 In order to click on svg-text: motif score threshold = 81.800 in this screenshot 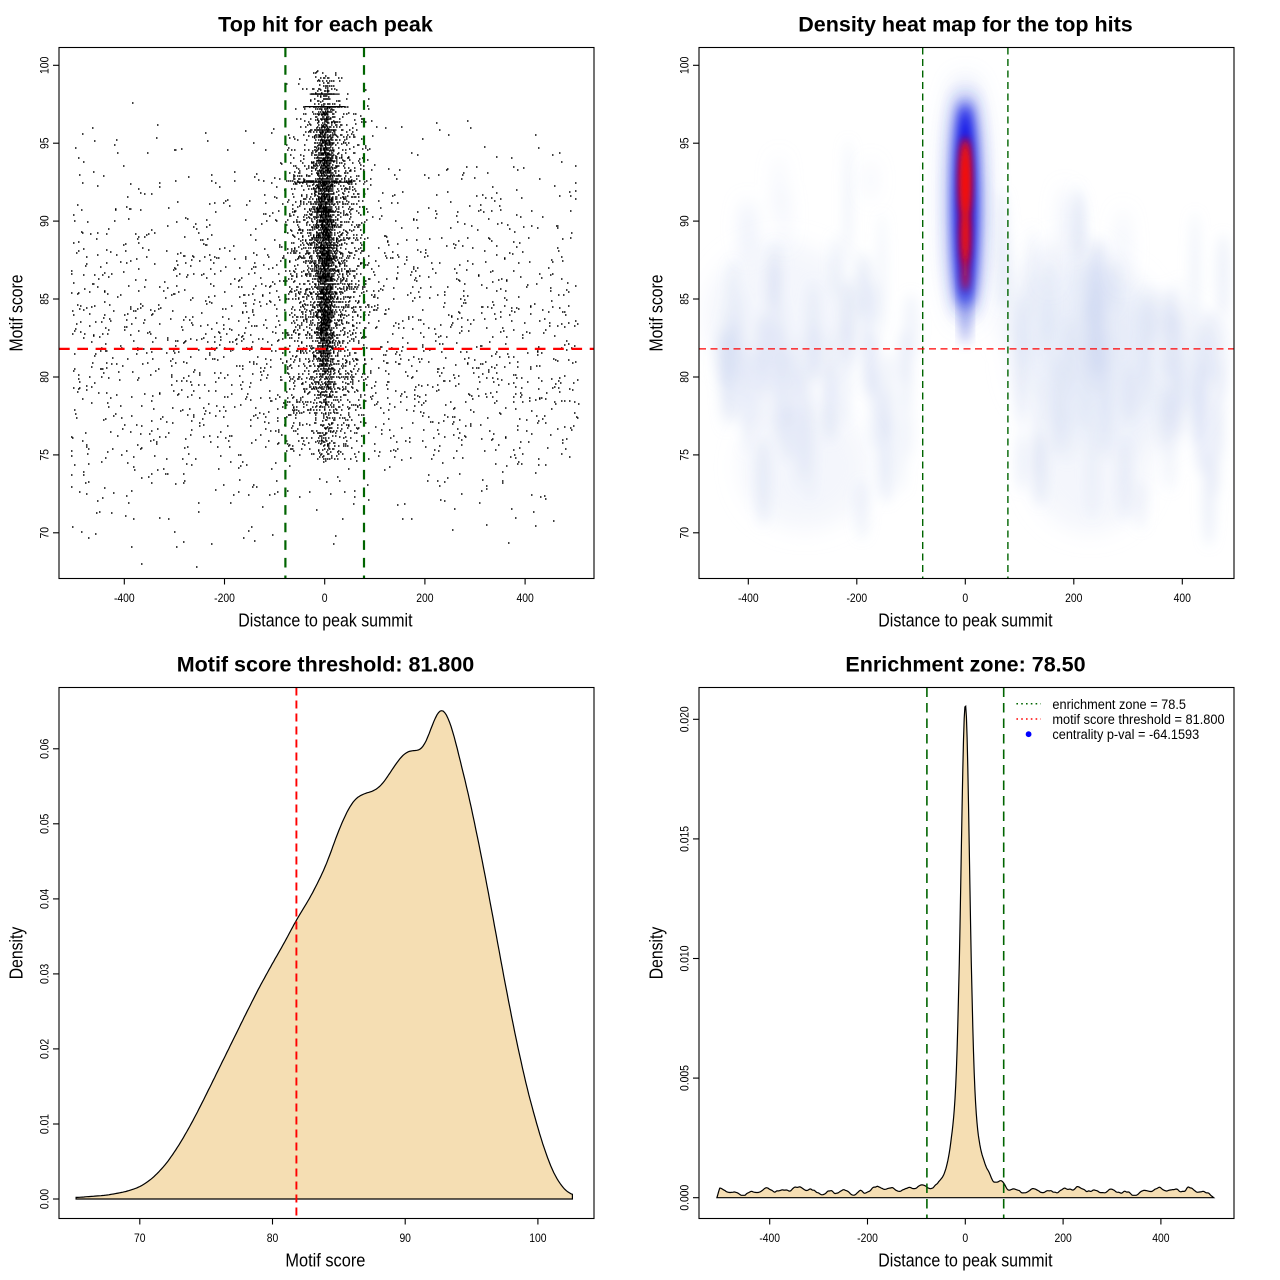, I will do `click(1138, 720)`.